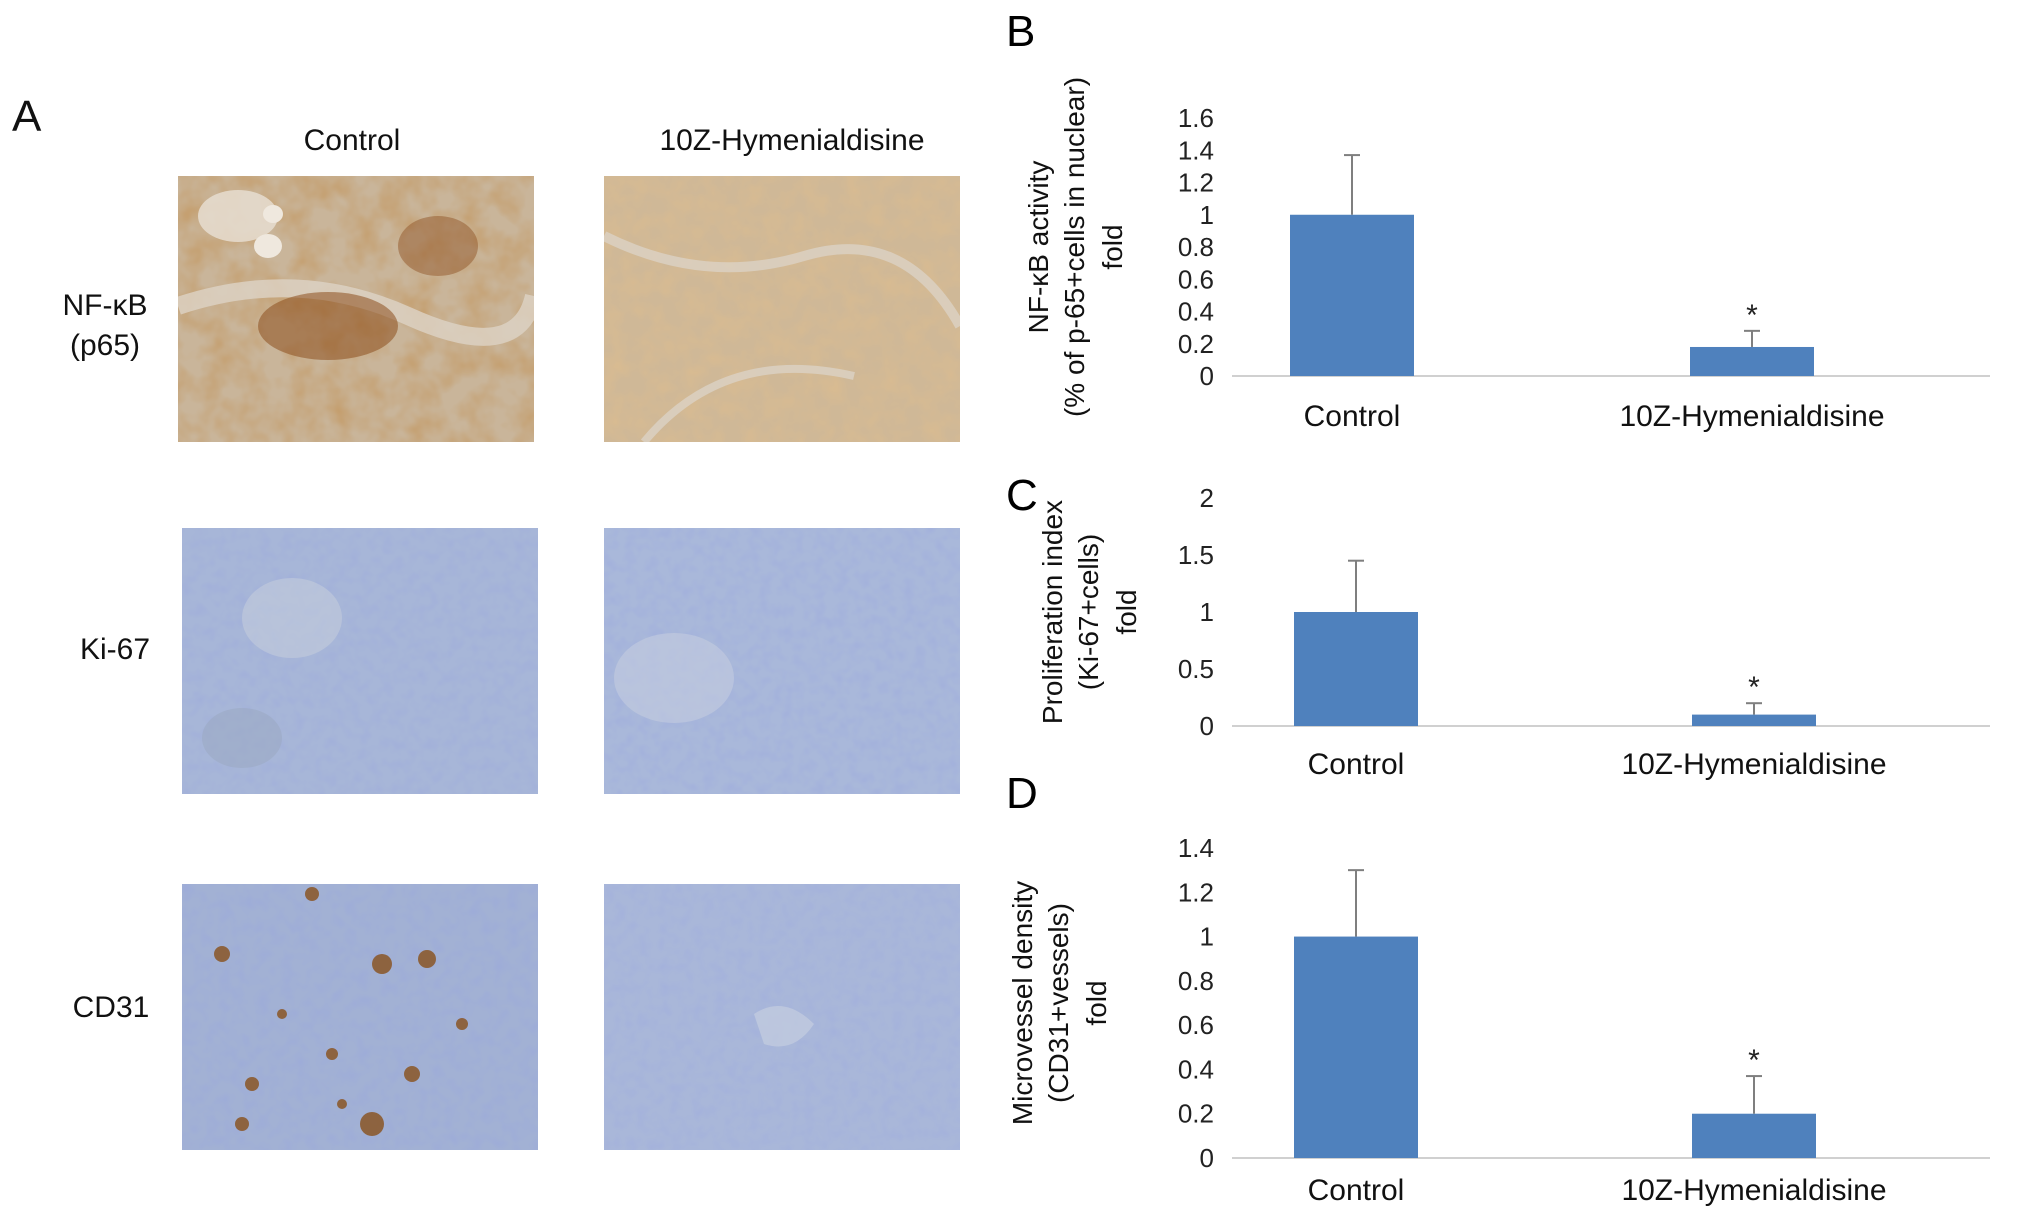  I want to click on column-header-control: Control, so click(352, 140).